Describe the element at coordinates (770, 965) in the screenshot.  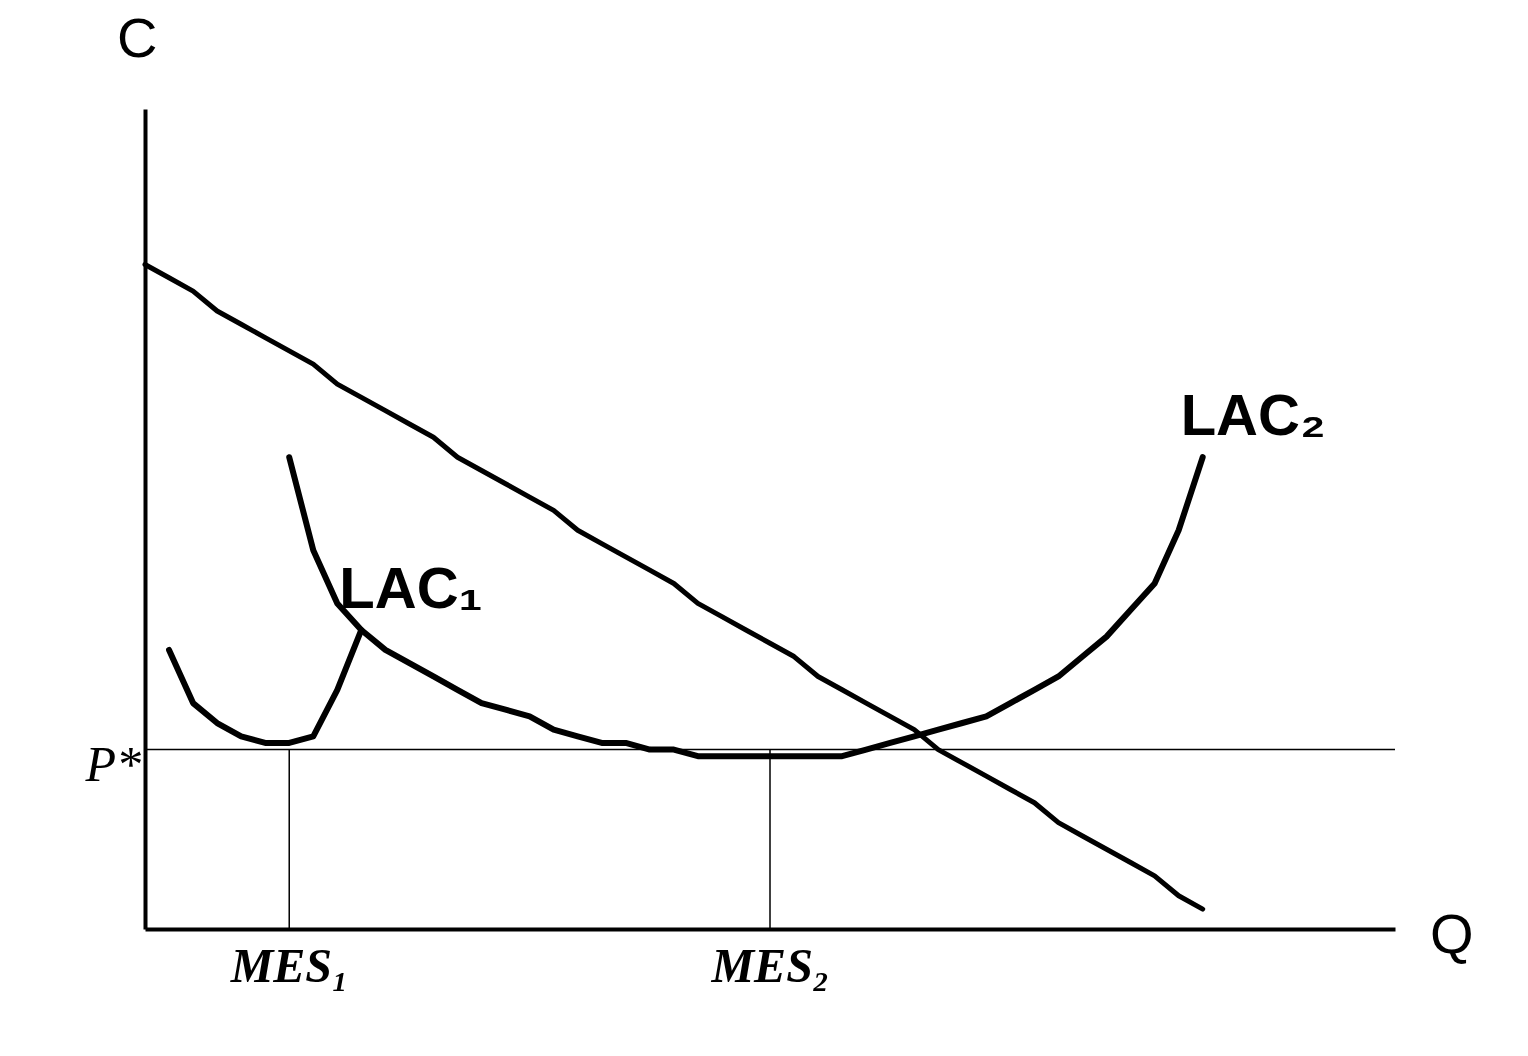
I see `x-tick-label: MES₂` at that location.